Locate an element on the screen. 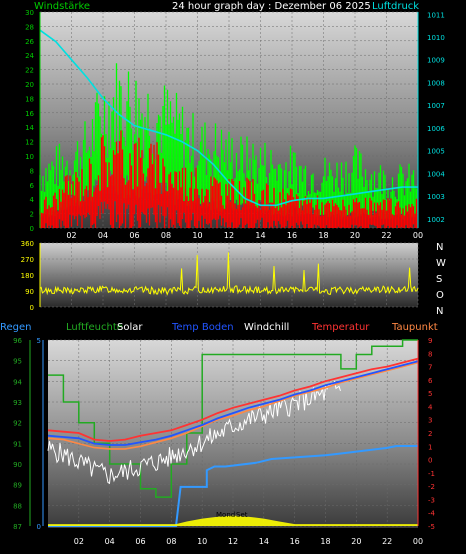 Image resolution: width=466 pixels, height=554 pixels. compass-s: S is located at coordinates (439, 279).